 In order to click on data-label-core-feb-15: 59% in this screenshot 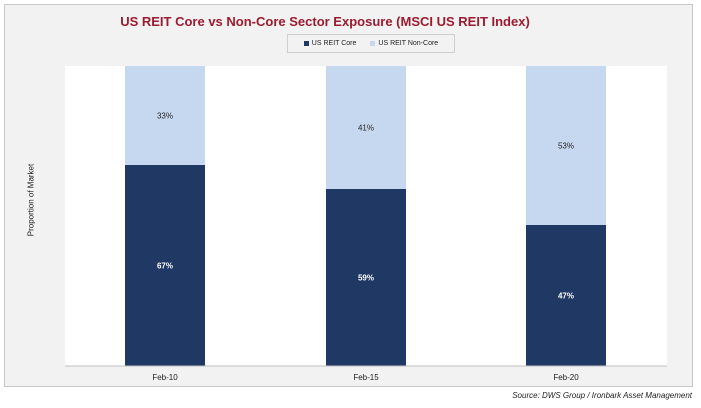, I will do `click(366, 278)`.